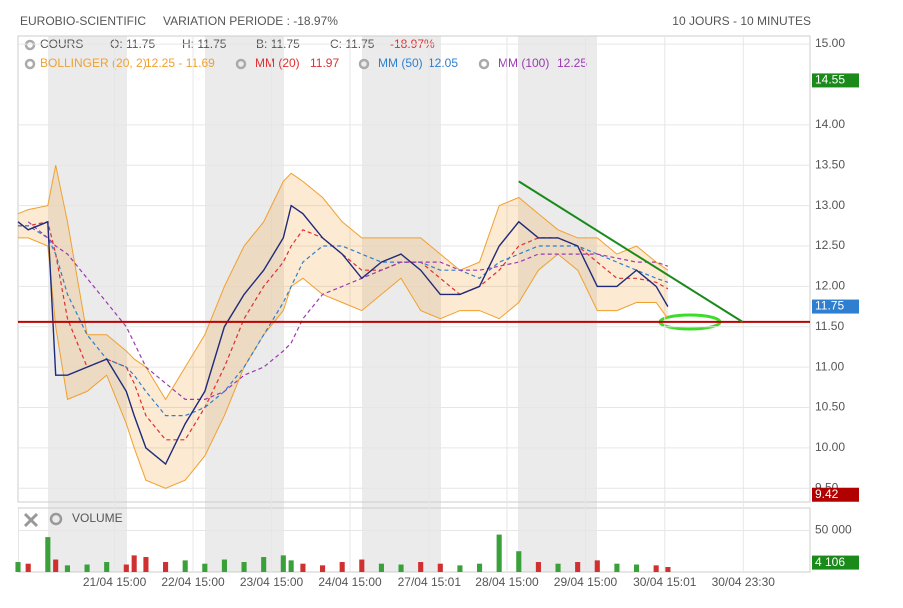  Describe the element at coordinates (830, 245) in the screenshot. I see `y-tick-label: 12.50` at that location.